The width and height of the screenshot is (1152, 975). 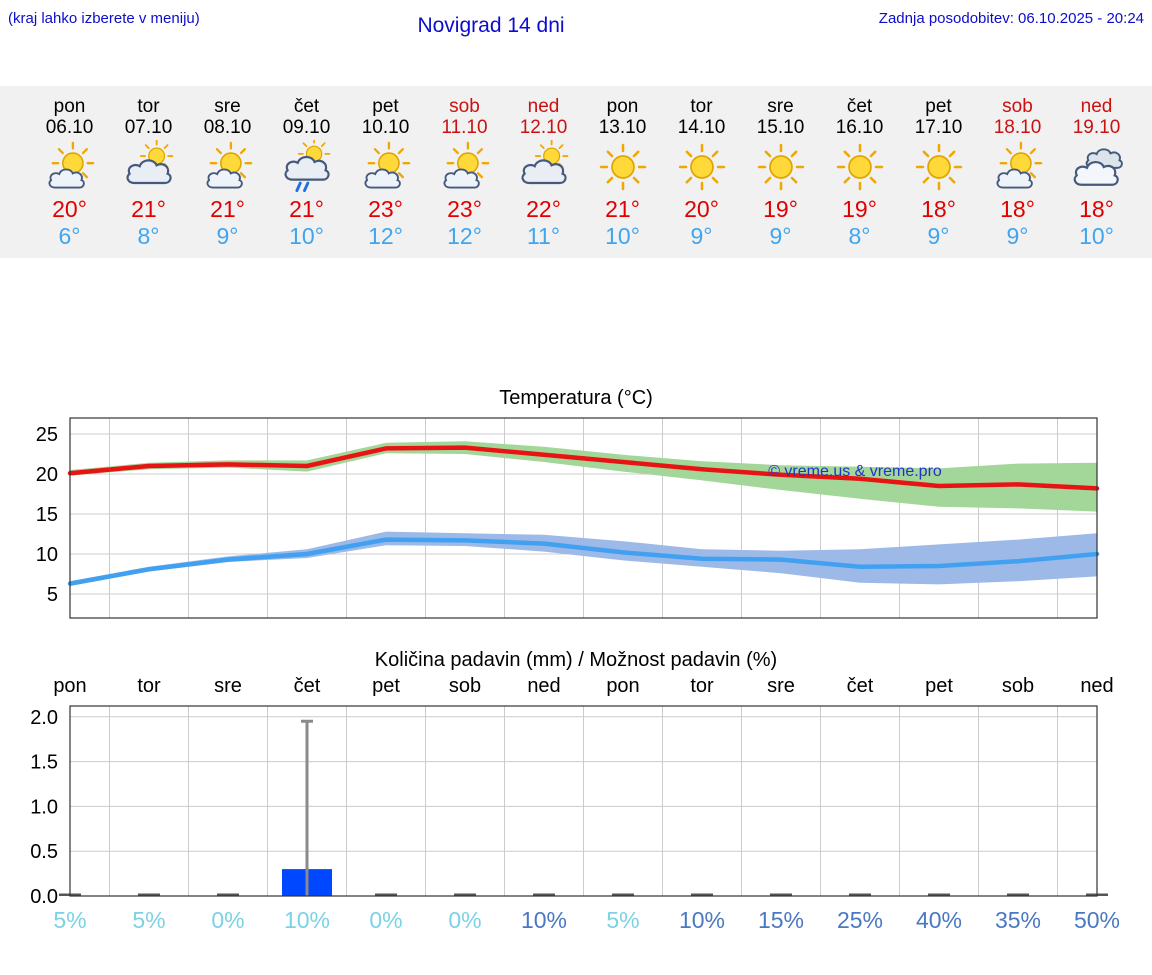 I want to click on forecast-day-4: pet 10.10 23° 12°, so click(x=385, y=173).